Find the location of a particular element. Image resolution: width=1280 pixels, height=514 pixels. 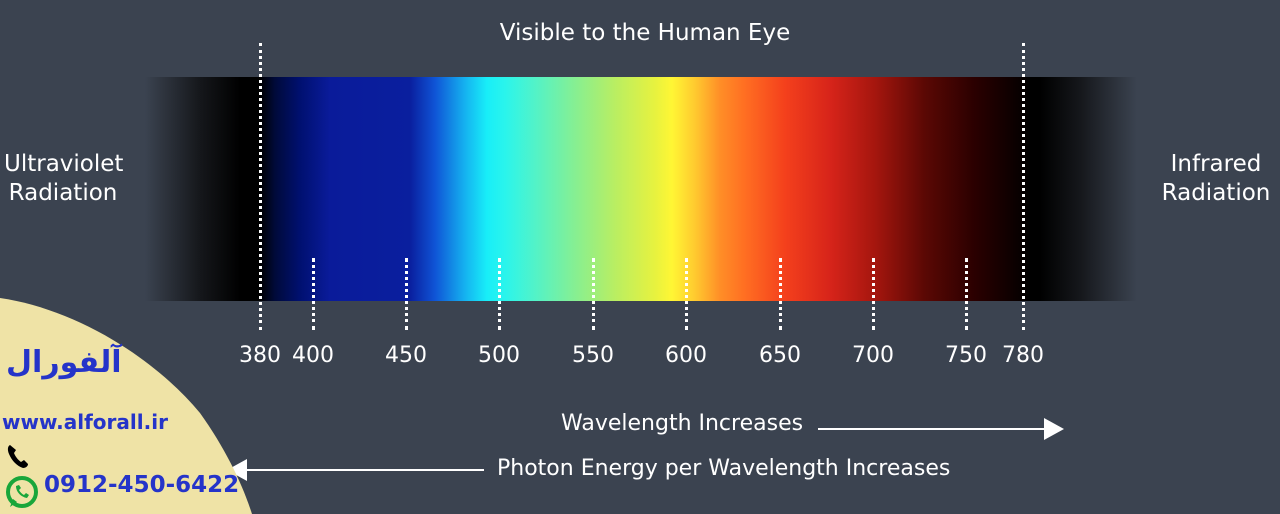

wavelength-arrow-head-icon is located at coordinates (1054, 429).